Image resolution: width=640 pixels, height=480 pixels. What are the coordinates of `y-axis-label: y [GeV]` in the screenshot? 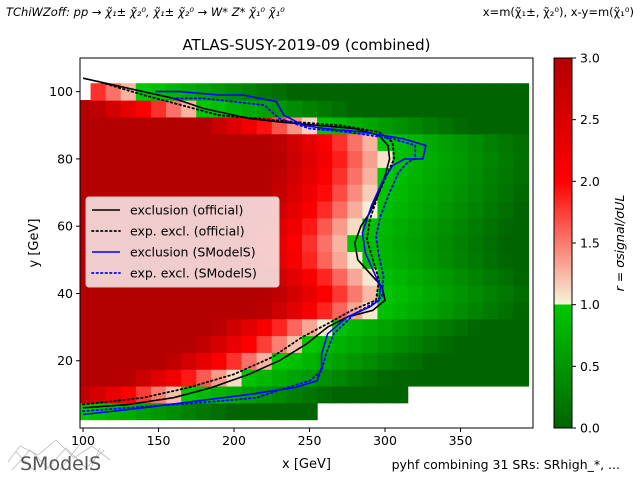 It's located at (34, 243).